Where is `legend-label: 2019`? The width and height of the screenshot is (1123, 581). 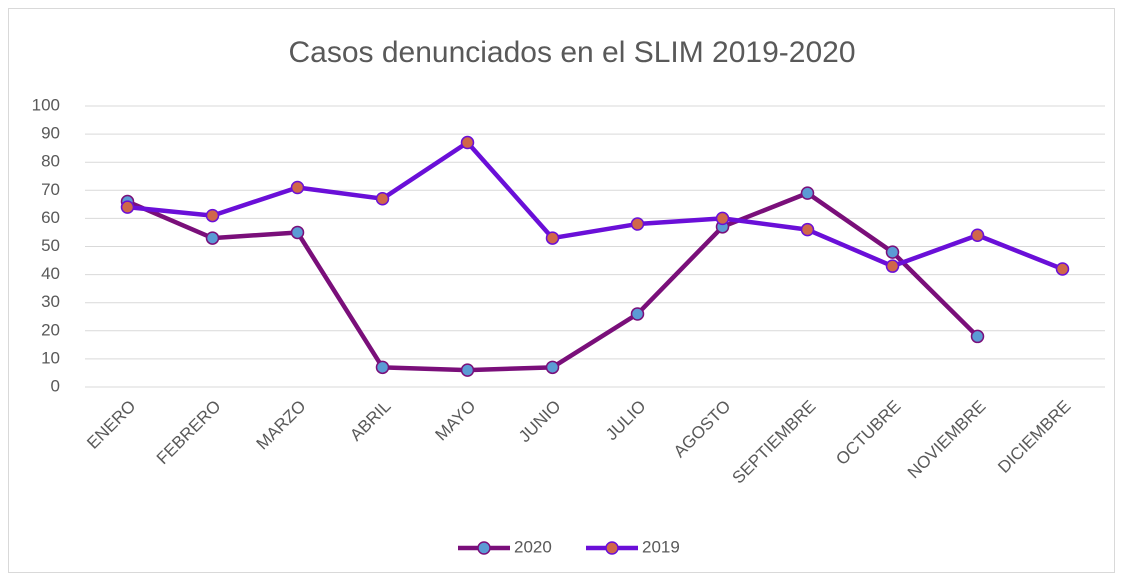
legend-label: 2019 is located at coordinates (661, 546).